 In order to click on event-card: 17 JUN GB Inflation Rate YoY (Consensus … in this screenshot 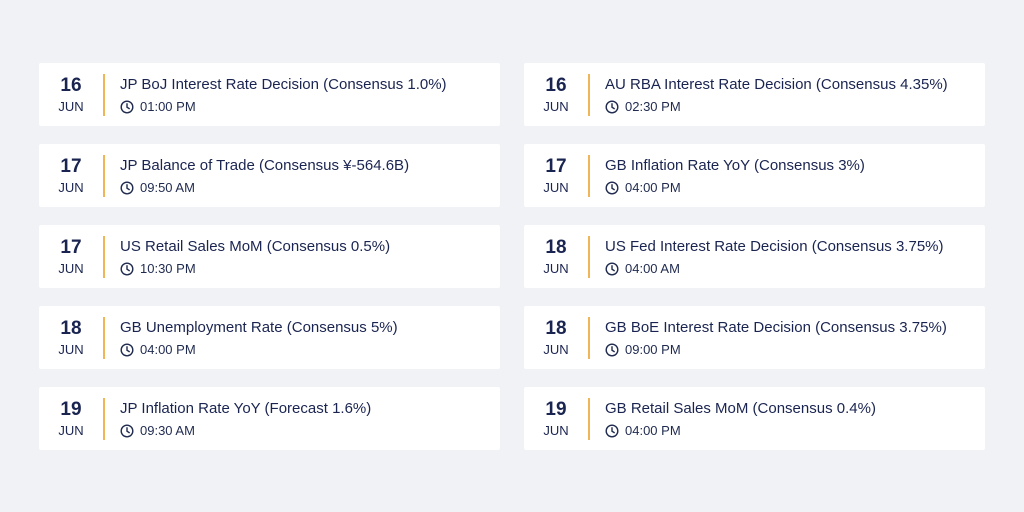, I will do `click(754, 175)`.